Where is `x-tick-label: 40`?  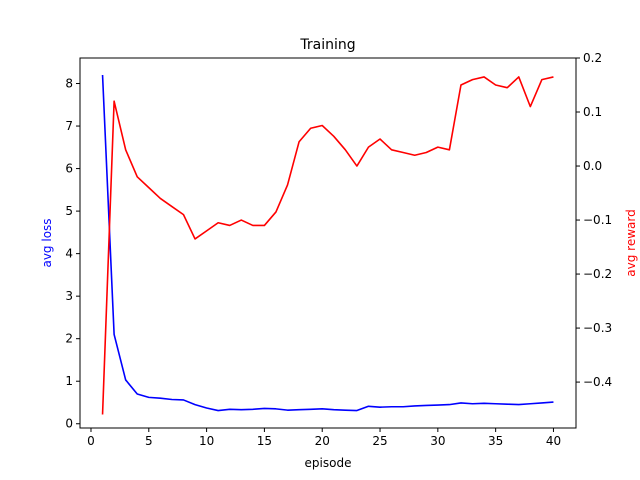 x-tick-label: 40 is located at coordinates (553, 441).